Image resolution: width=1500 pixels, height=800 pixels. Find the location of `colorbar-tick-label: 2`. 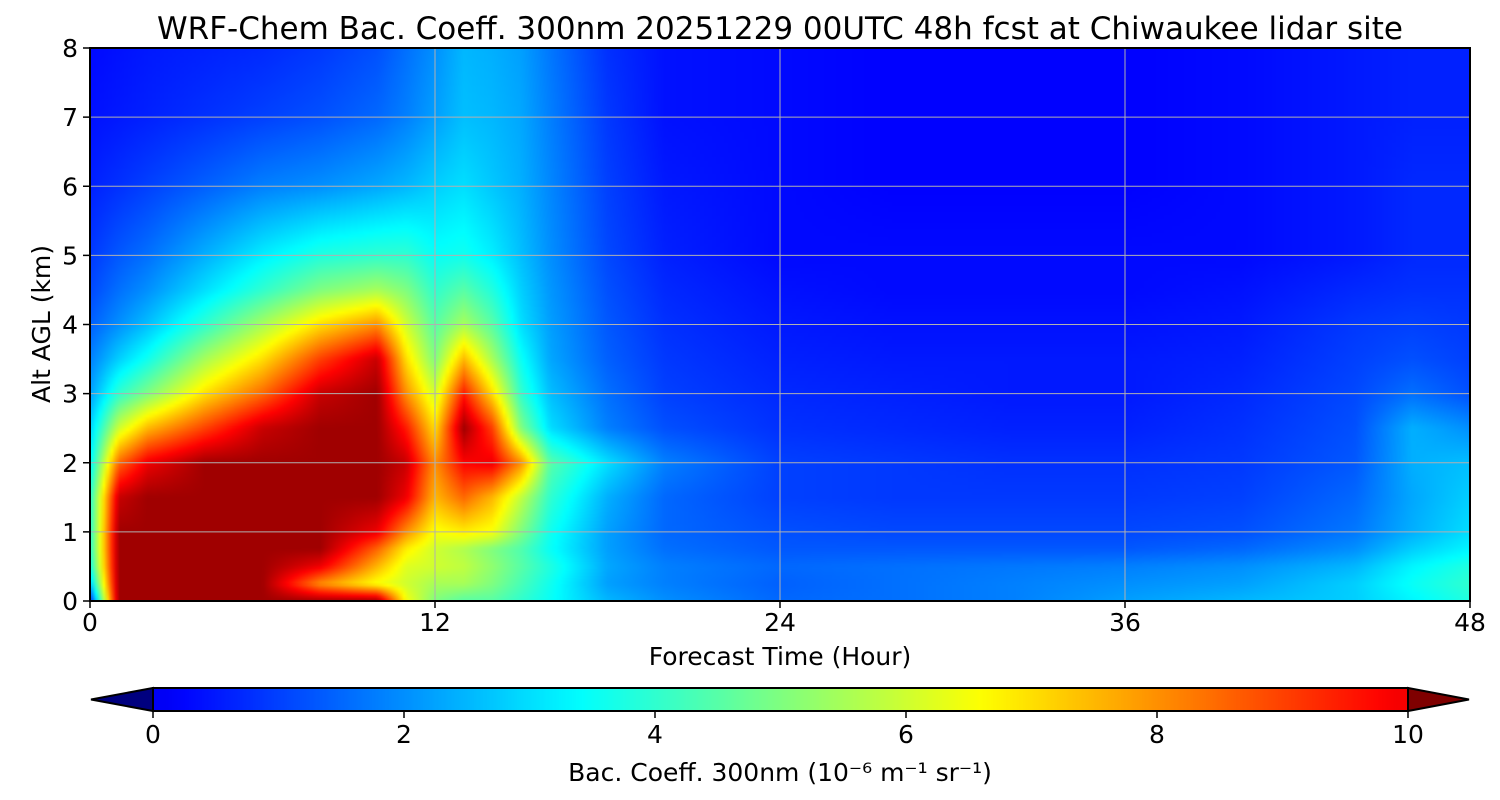

colorbar-tick-label: 2 is located at coordinates (404, 734).